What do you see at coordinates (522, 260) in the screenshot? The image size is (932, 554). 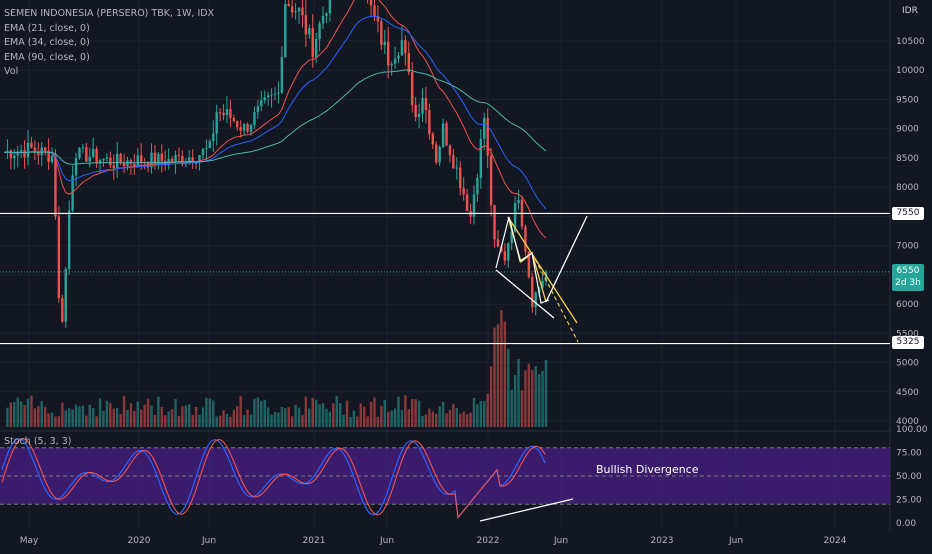 I see `wave-path` at bounding box center [522, 260].